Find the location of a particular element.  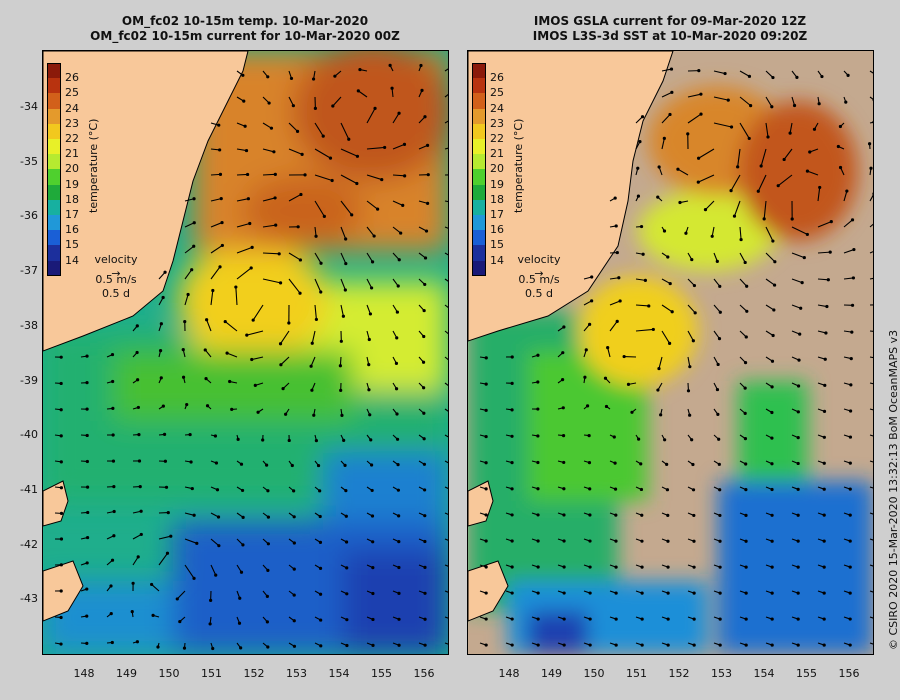

colorbar-tick-label: 17 is located at coordinates (497, 214).